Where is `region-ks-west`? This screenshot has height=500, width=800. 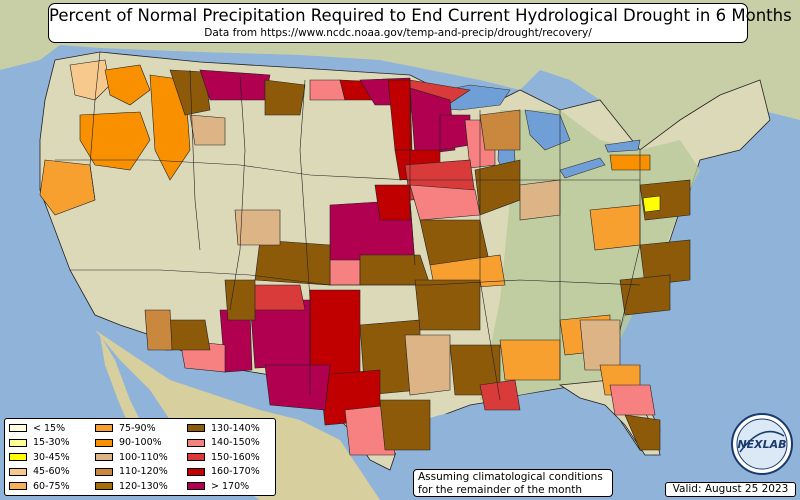 region-ks-west is located at coordinates (345, 272).